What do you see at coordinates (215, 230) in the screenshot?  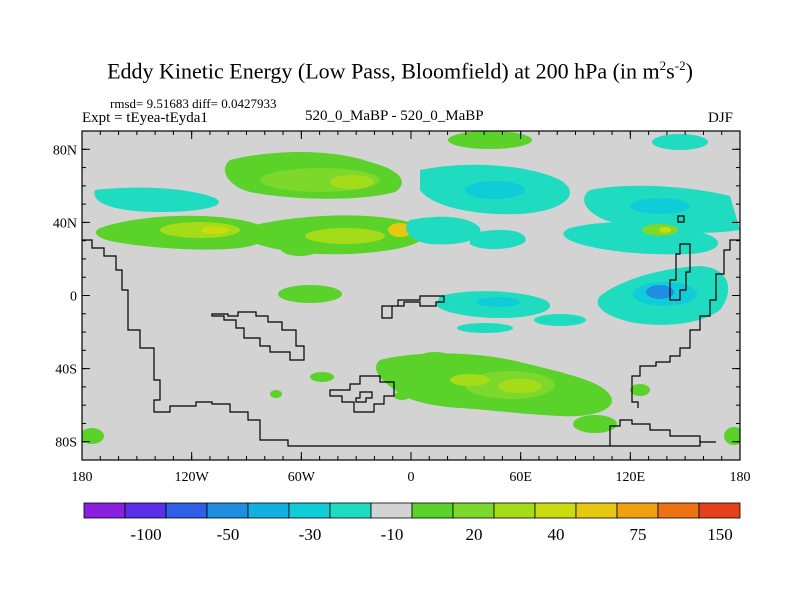 I see `field-region-jet-west-peak` at bounding box center [215, 230].